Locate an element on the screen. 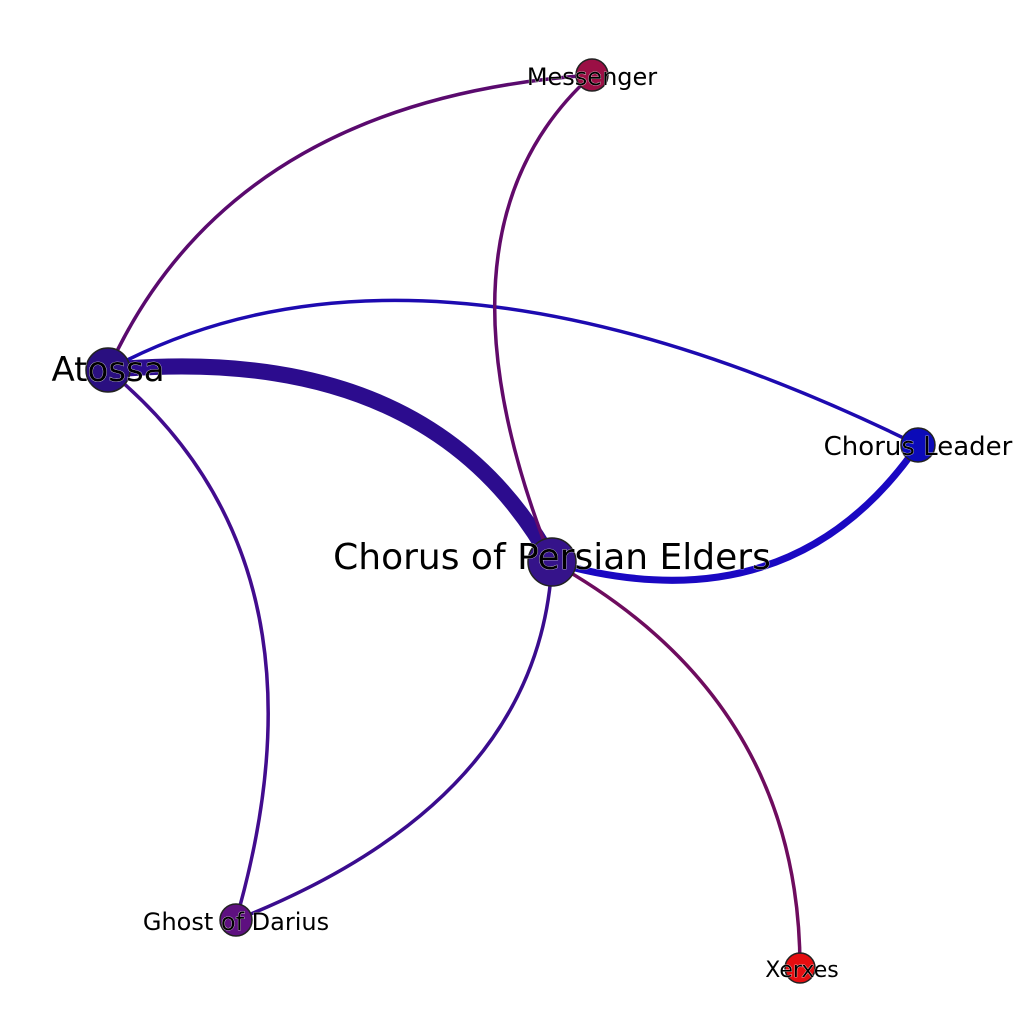 This screenshot has height=1024, width=1024. edge-atossa-chorus-persian-elders is located at coordinates (330, 464).